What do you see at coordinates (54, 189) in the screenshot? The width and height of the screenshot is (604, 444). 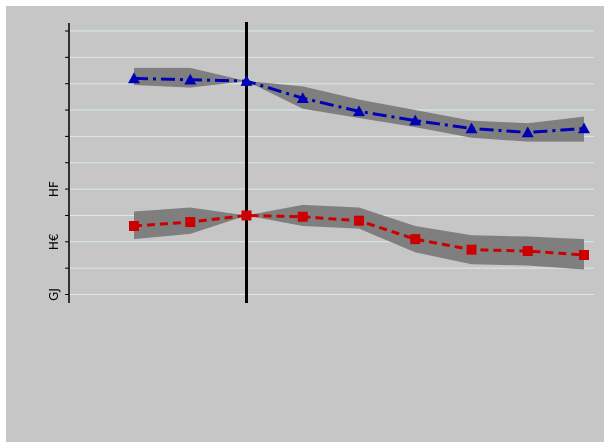 I see `y-tick-label-2: HF` at bounding box center [54, 189].